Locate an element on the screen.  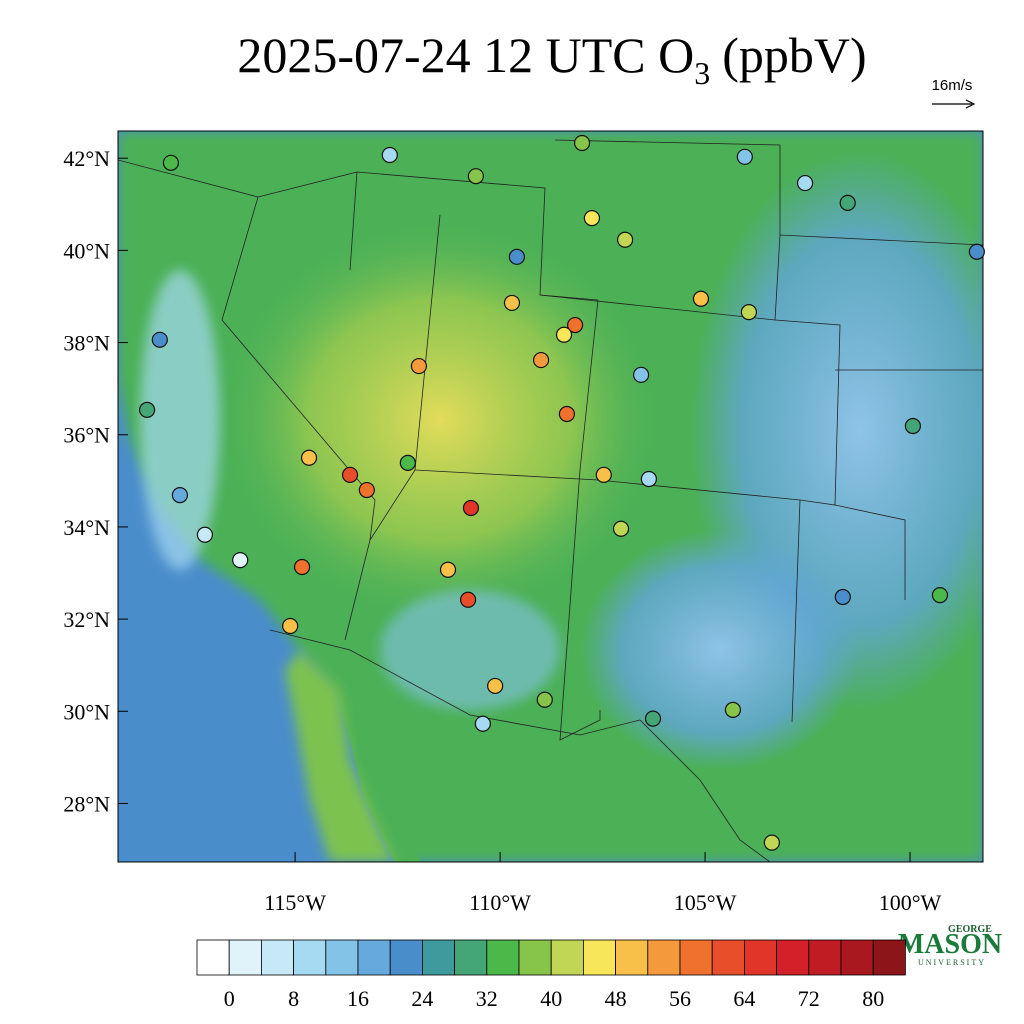
lat-label: 38°N is located at coordinates (86, 343).